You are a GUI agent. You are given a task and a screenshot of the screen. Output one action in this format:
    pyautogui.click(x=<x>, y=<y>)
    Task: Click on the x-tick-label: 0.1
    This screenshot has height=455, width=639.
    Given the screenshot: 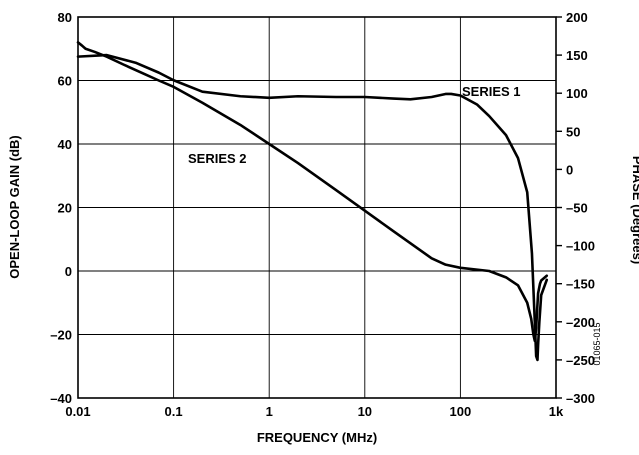 What is the action you would take?
    pyautogui.click(x=174, y=411)
    